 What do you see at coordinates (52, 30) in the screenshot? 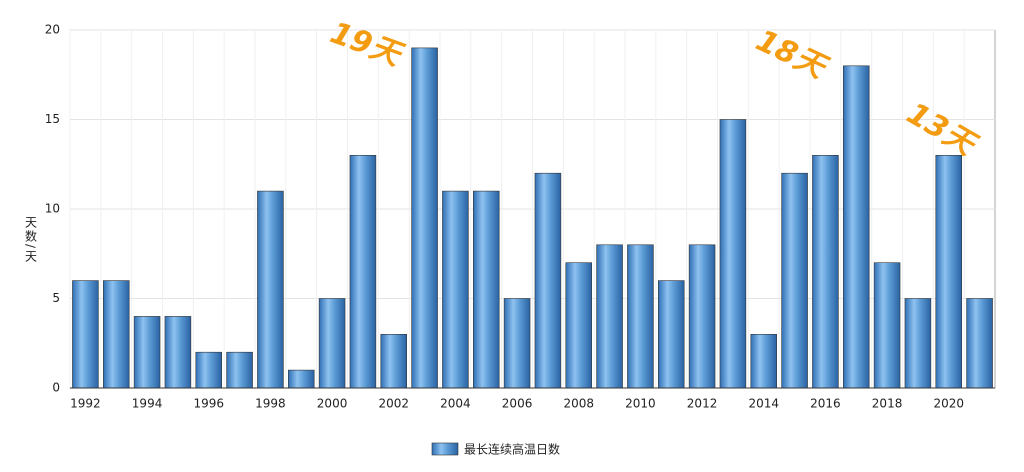
I see `y-tick-label: 20` at bounding box center [52, 30].